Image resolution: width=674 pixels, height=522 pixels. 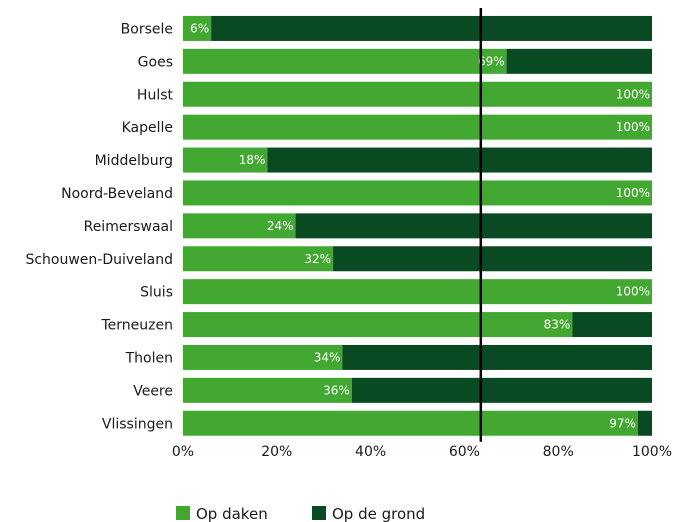 I want to click on category-label: Schouwen-Duiveland, so click(x=99, y=260).